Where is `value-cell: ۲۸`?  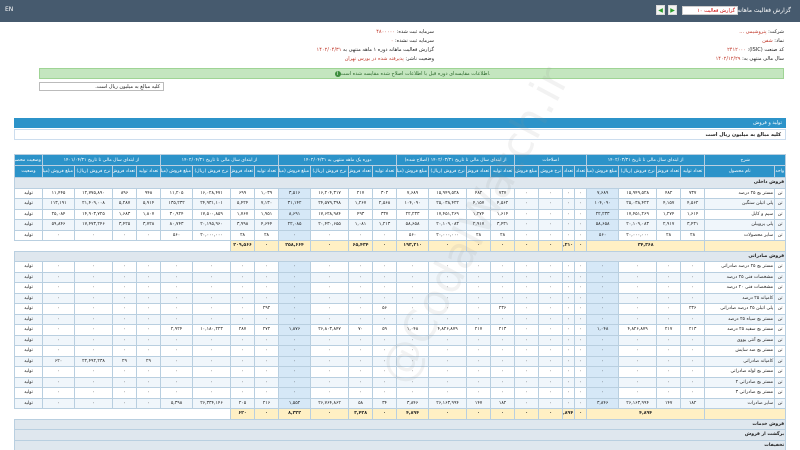
value-cell: ۲۸ is located at coordinates (267, 235).